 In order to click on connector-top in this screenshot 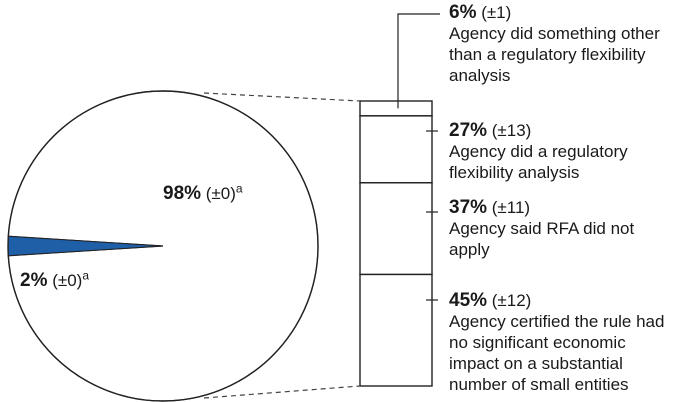, I will do `click(282, 97)`.